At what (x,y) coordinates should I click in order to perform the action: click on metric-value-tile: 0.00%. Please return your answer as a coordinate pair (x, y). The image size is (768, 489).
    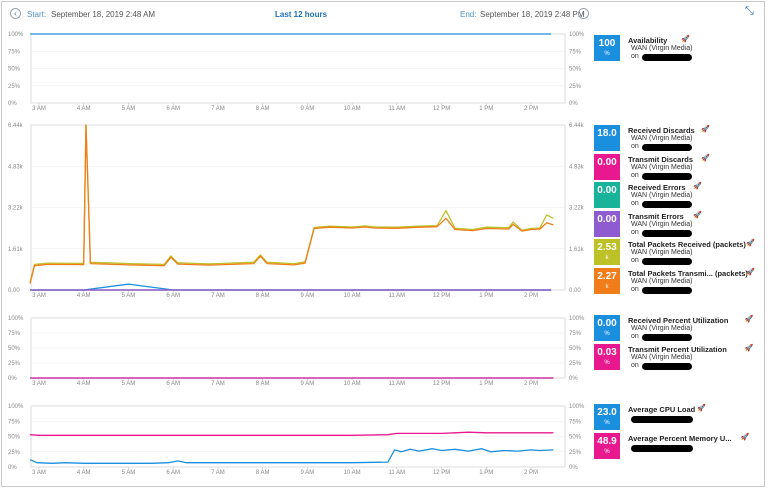
    Looking at the image, I should click on (607, 328).